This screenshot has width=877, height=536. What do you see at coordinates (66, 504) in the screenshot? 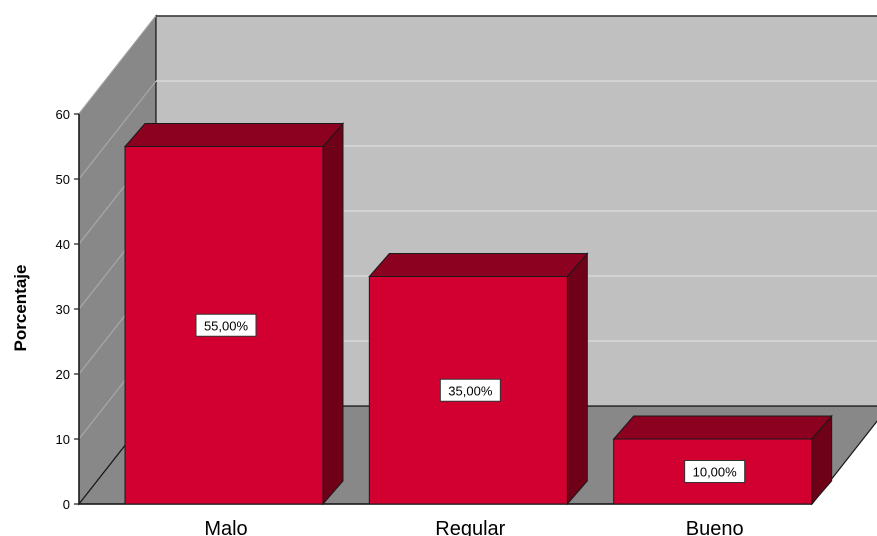
I see `y-tick-label: 0` at bounding box center [66, 504].